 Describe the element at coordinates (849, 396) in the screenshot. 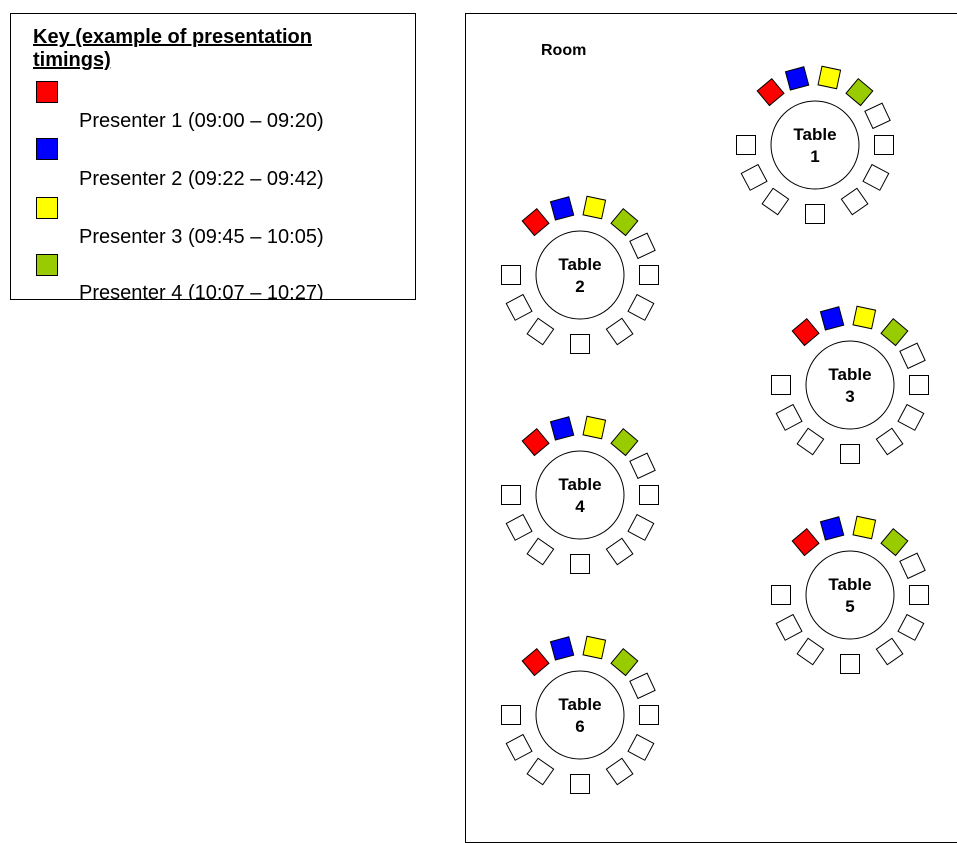

I see `table-number: 3` at that location.